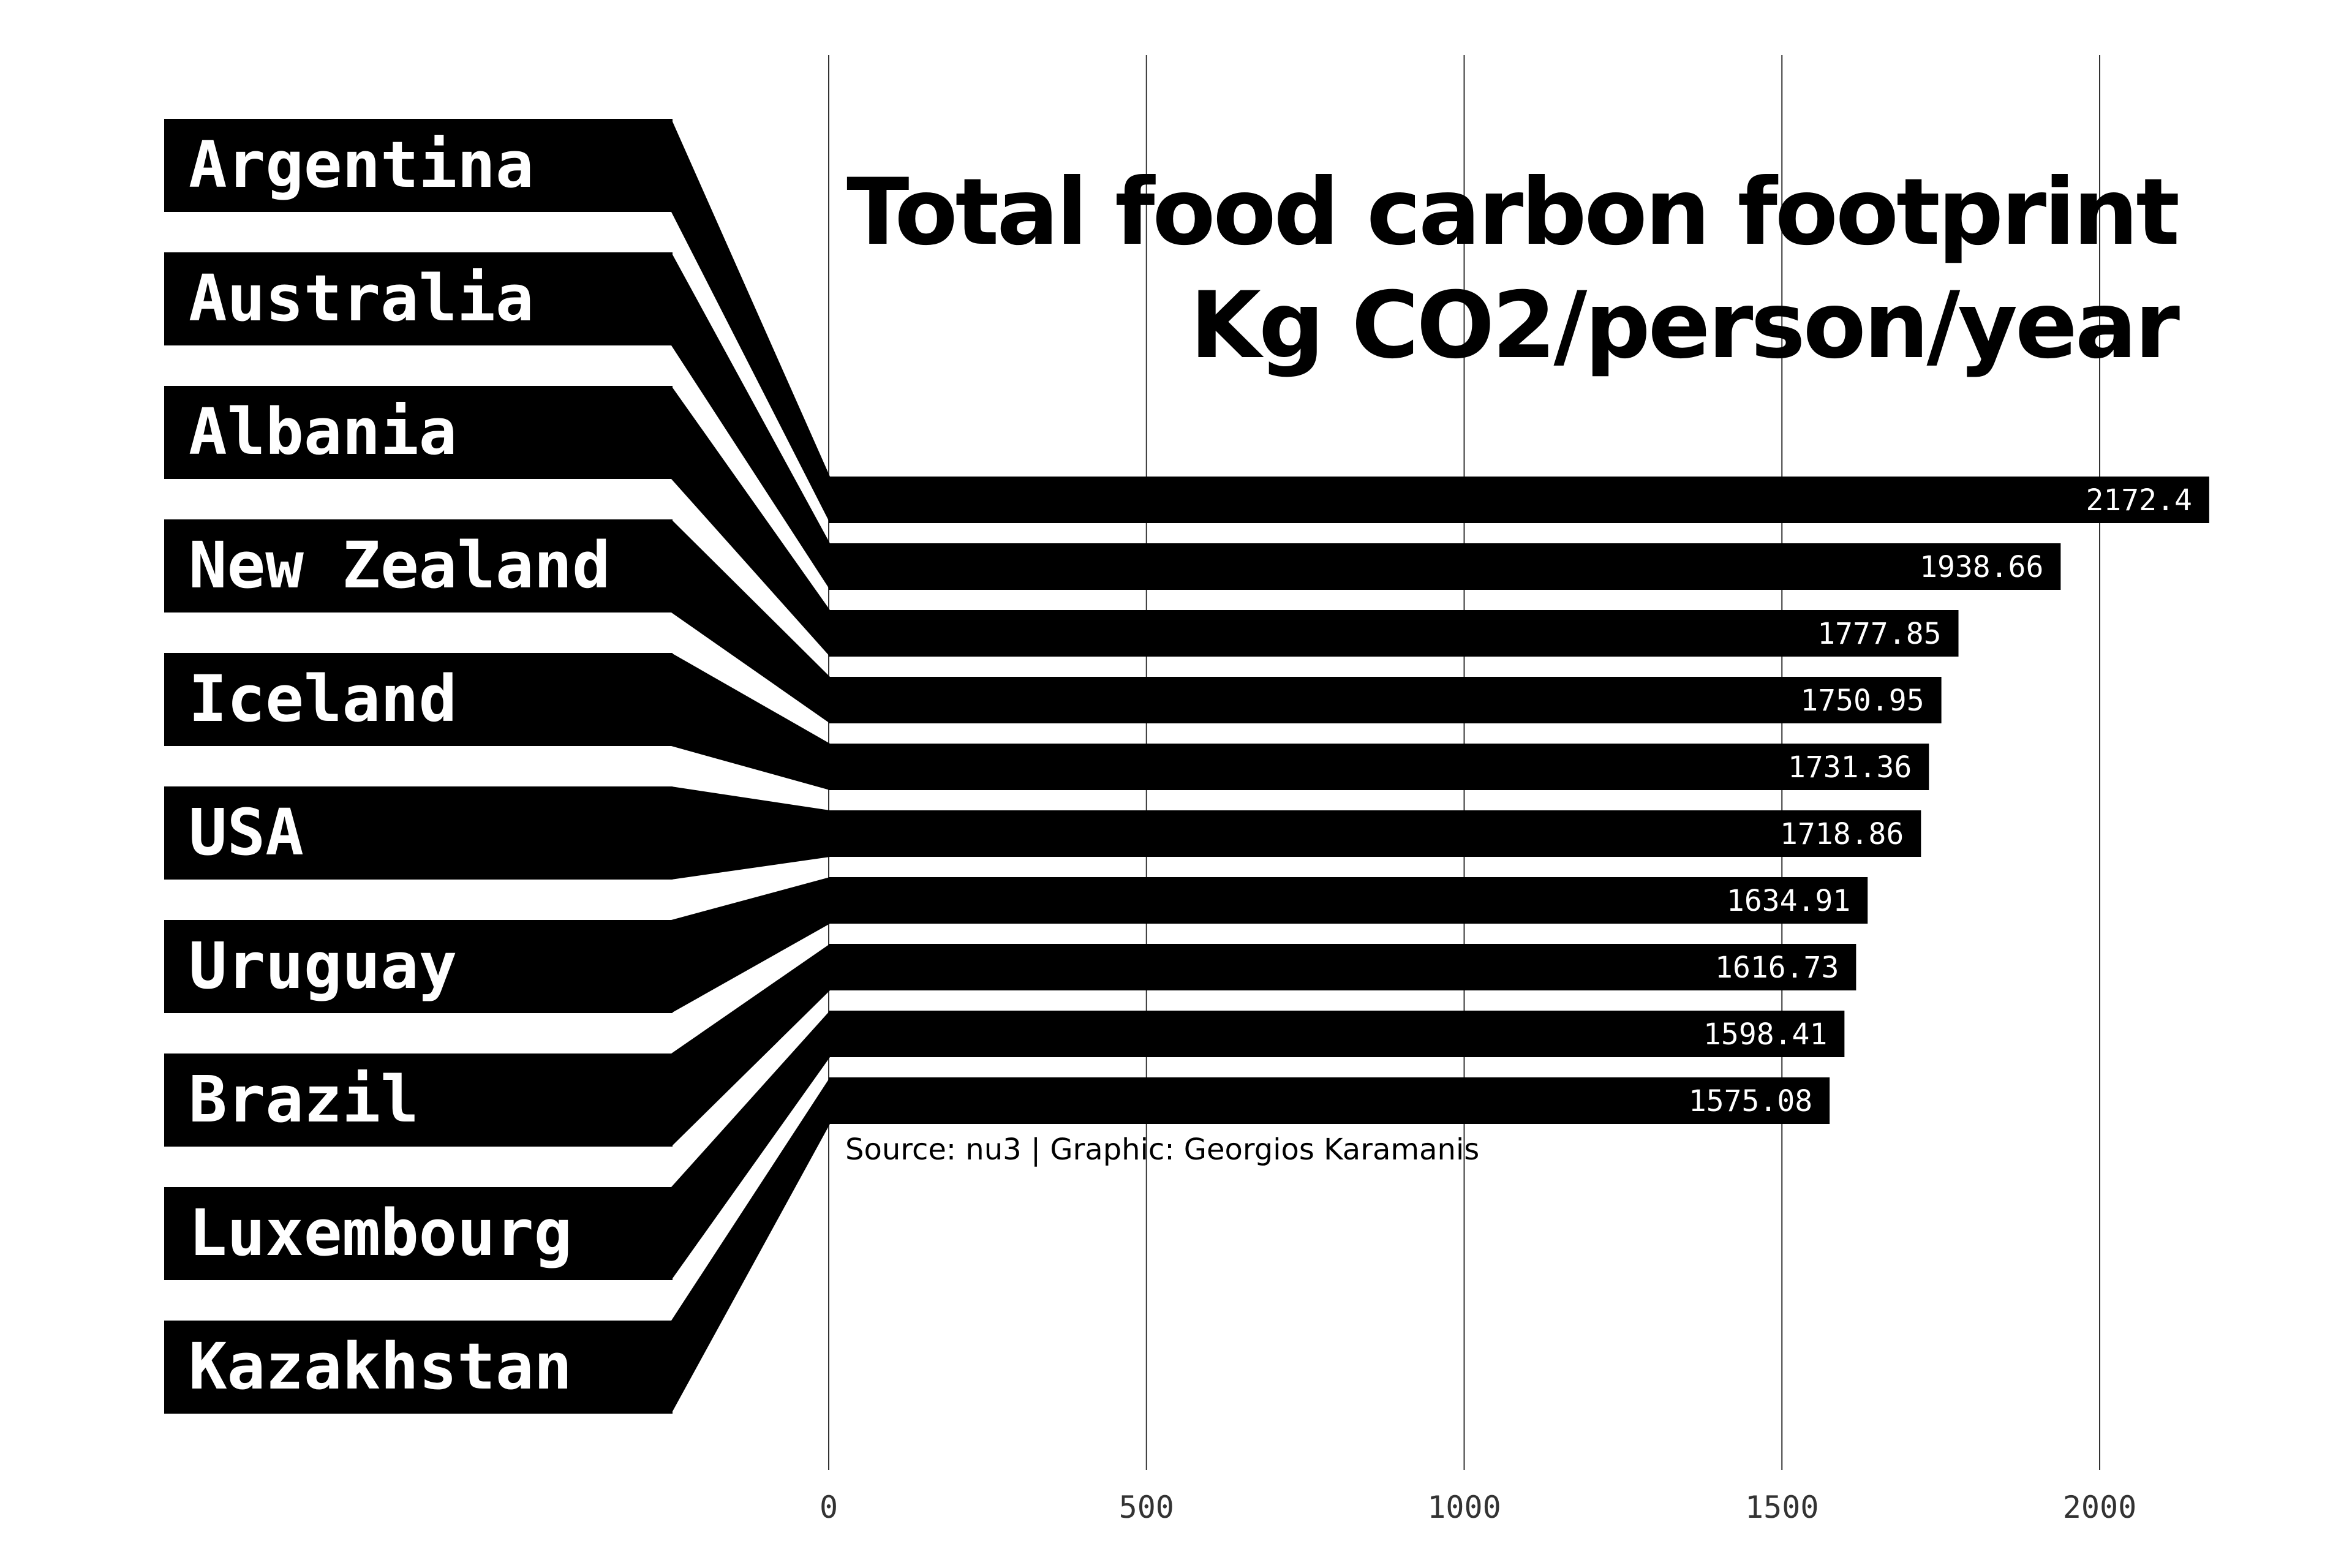  Describe the element at coordinates (1464, 1508) in the screenshot. I see `x-tick-label: 1000` at that location.